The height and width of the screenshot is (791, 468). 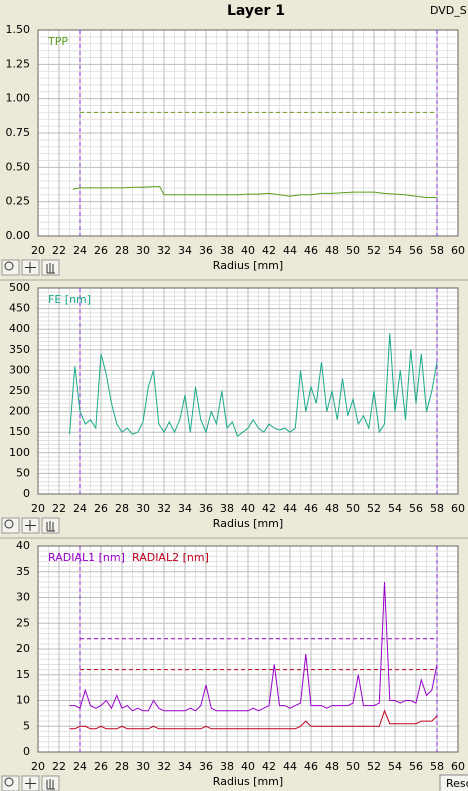 What do you see at coordinates (19, 308) in the screenshot?
I see `y-tick-label: 450` at bounding box center [19, 308].